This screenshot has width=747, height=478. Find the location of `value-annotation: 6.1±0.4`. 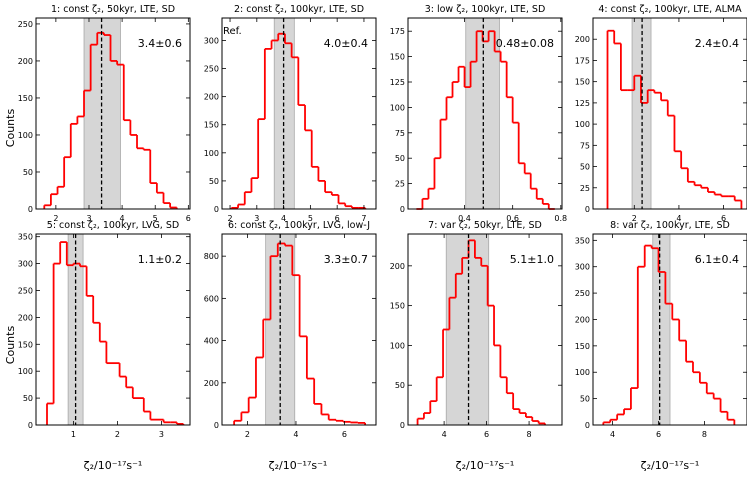

value-annotation: 6.1±0.4 is located at coordinates (717, 259).